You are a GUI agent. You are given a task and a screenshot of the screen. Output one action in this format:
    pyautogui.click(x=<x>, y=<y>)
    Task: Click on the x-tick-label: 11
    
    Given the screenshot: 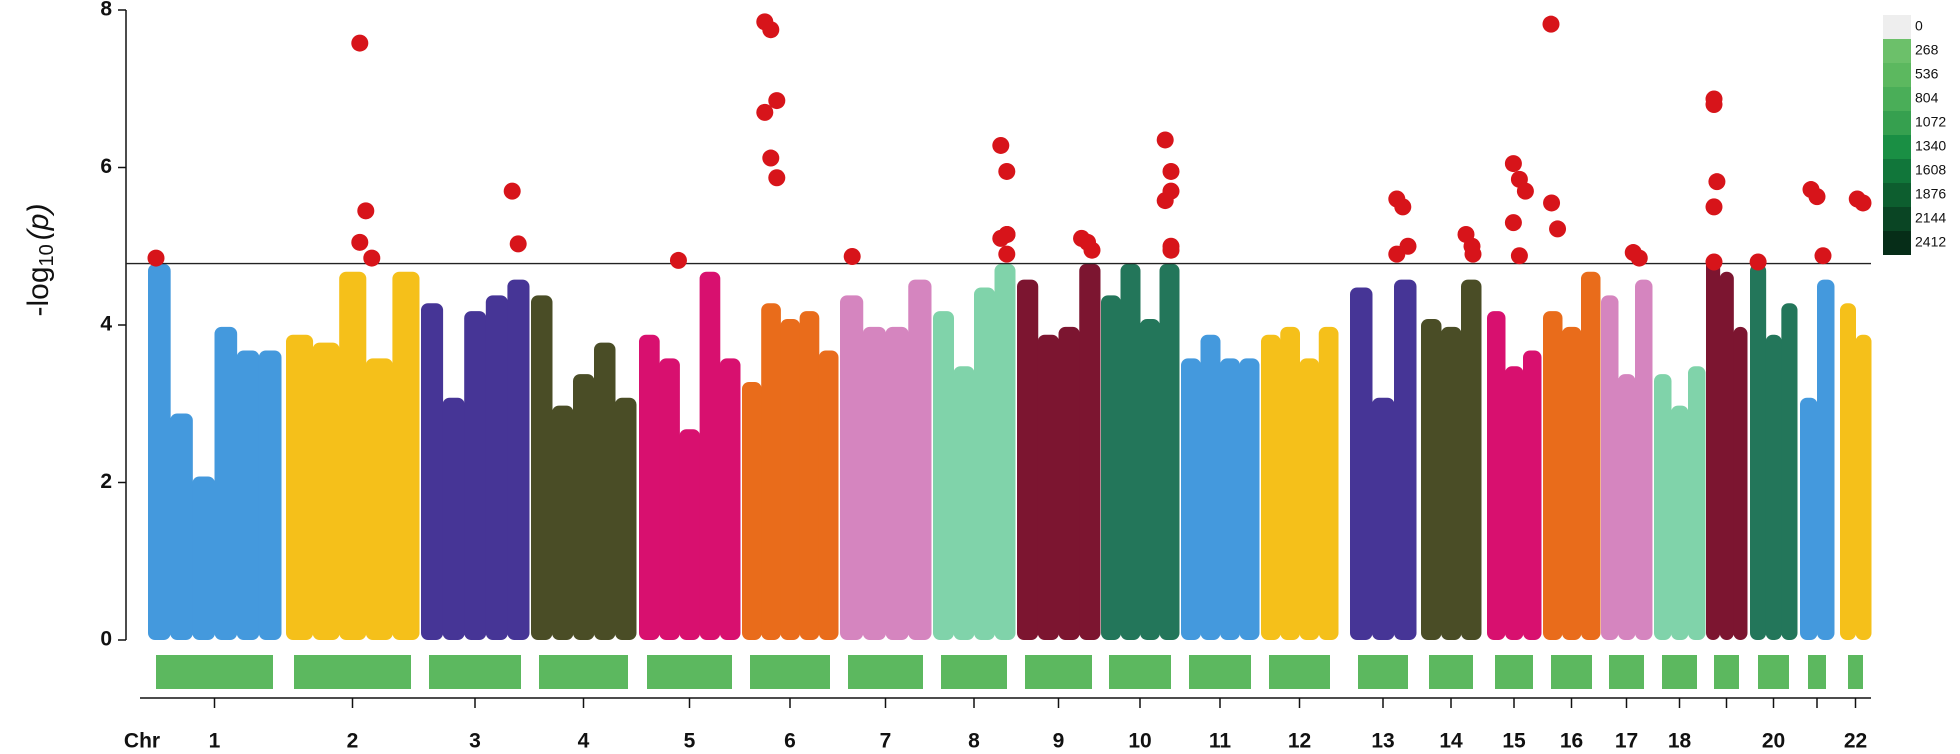 What is the action you would take?
    pyautogui.click(x=1220, y=741)
    